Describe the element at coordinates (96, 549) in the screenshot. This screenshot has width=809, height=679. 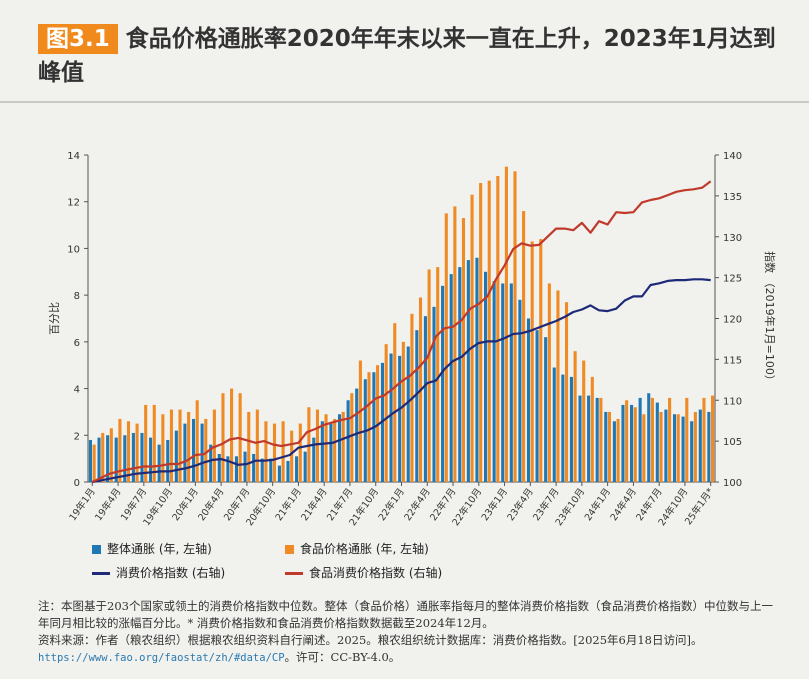
I see `legend-overall-swatch` at that location.